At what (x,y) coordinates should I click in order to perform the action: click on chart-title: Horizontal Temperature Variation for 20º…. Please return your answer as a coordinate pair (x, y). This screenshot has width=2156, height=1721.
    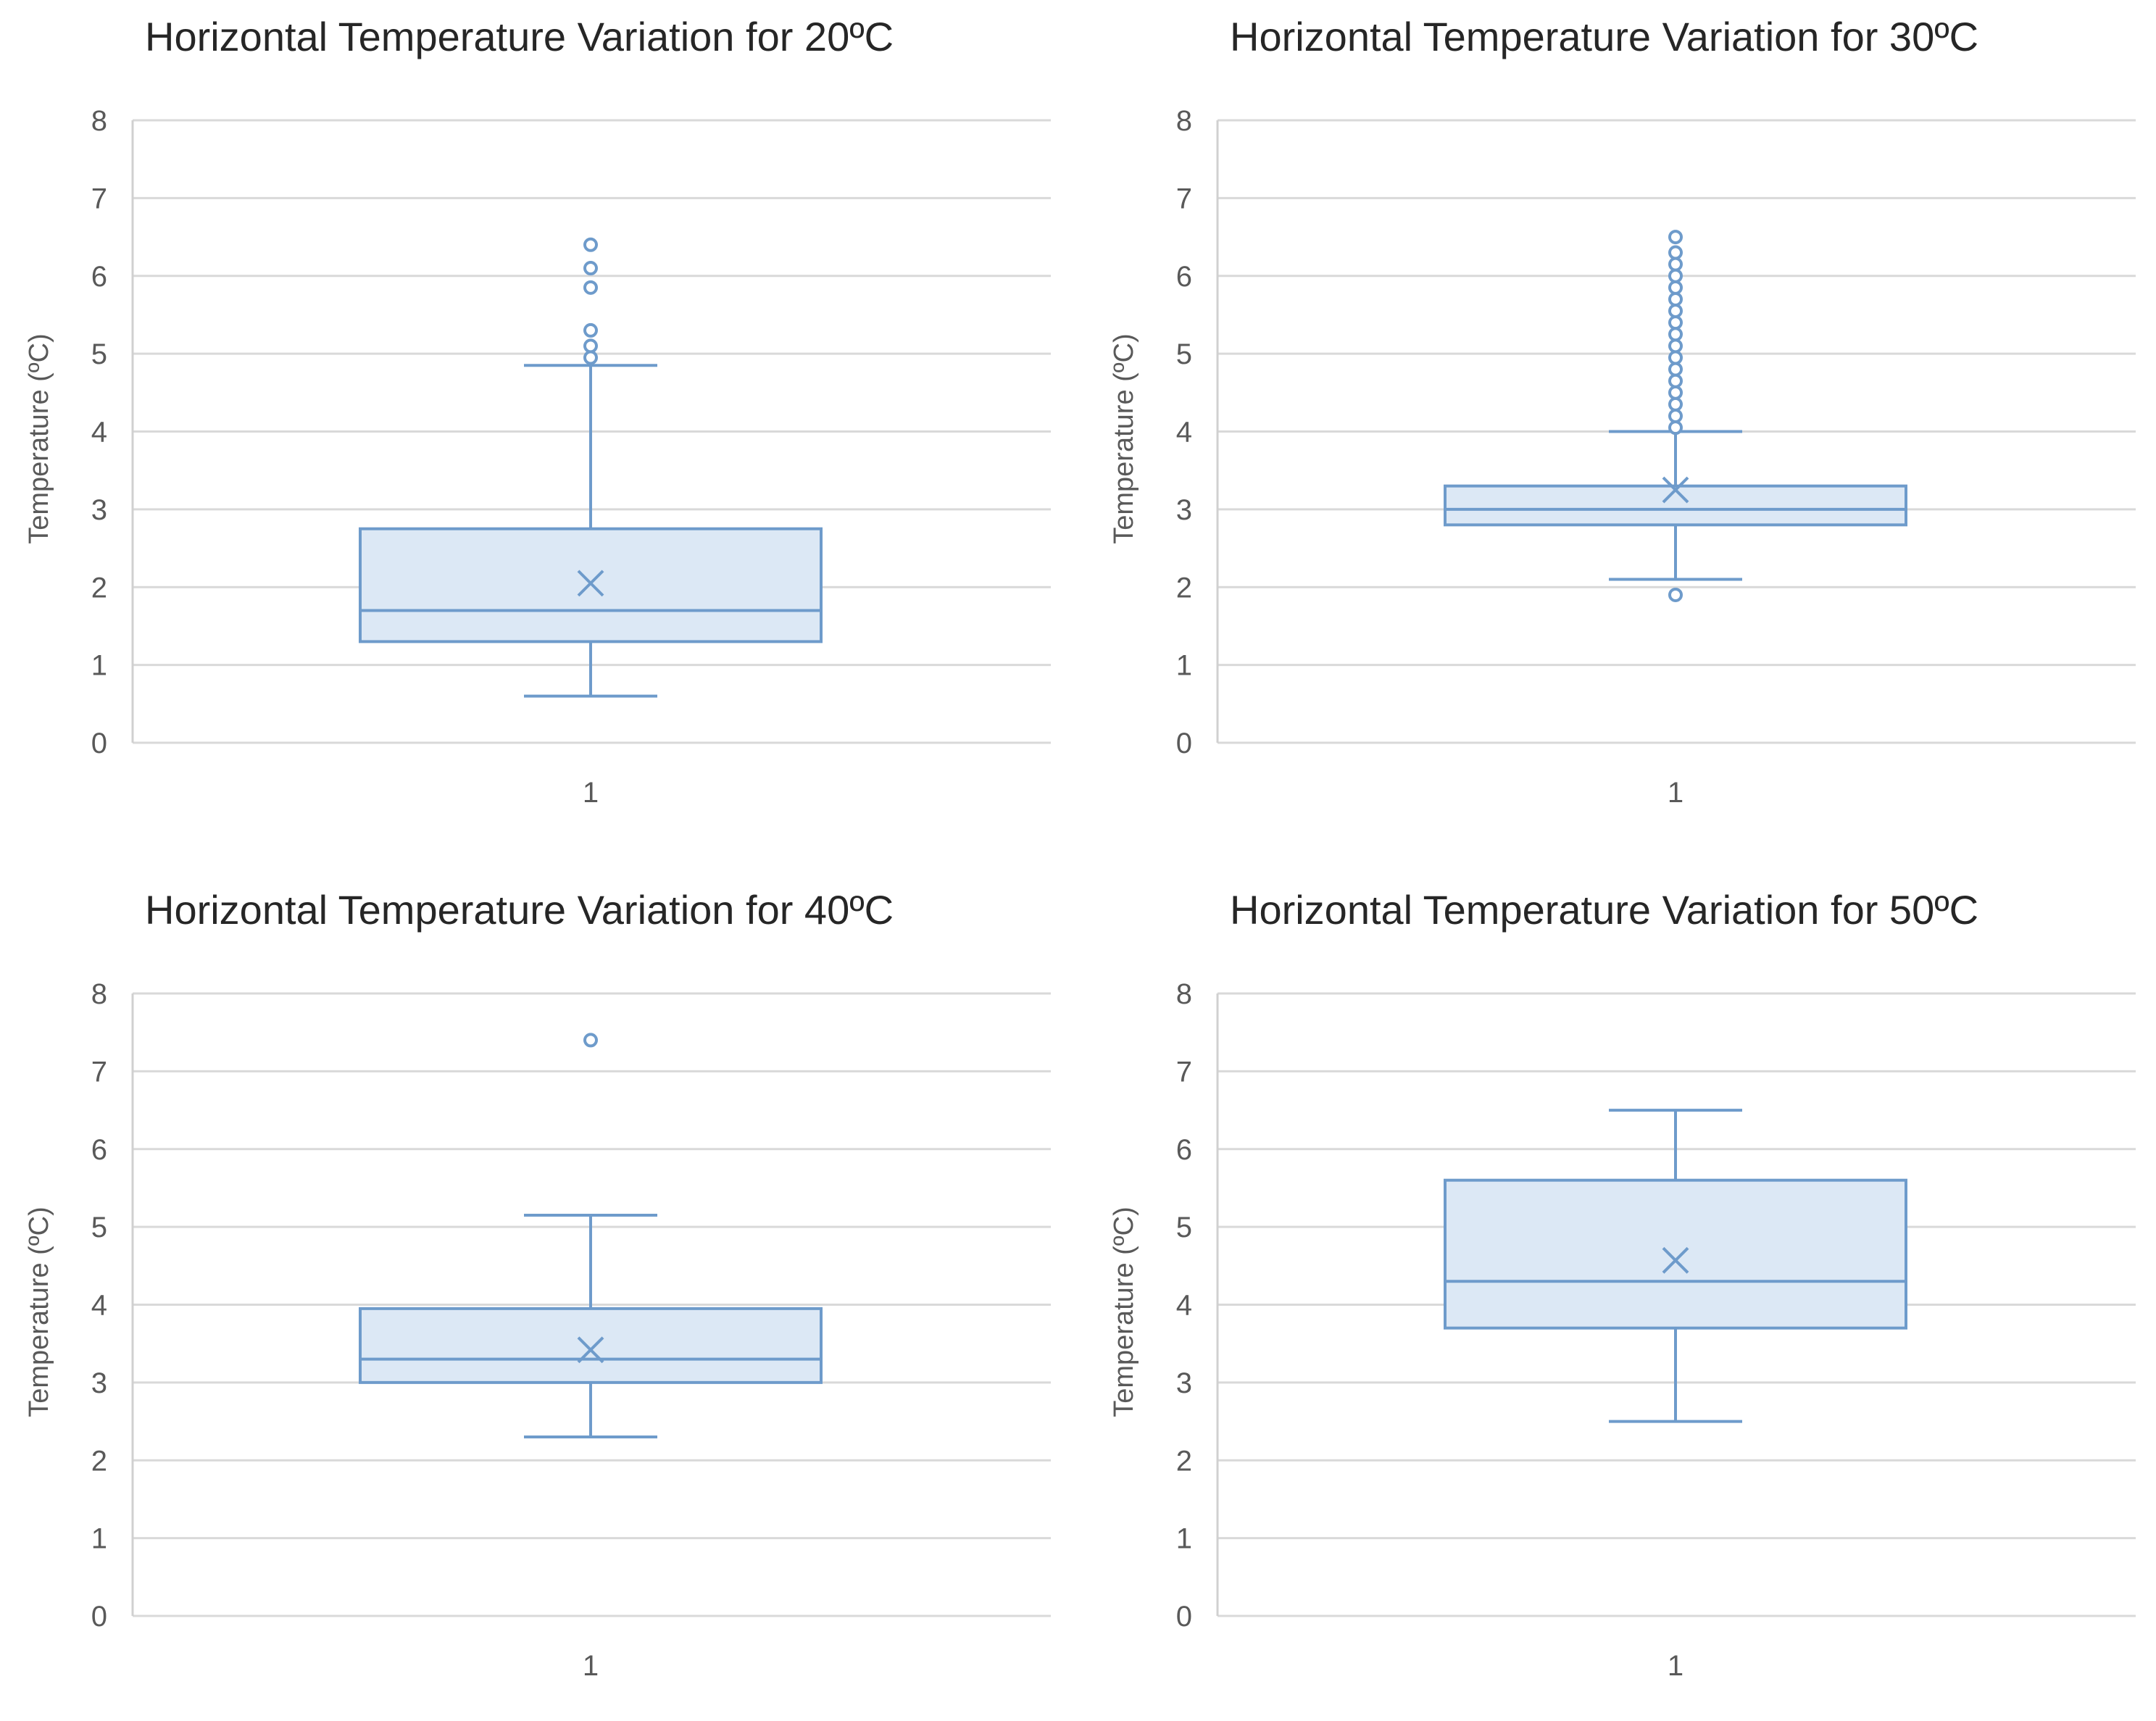
    Looking at the image, I should click on (519, 36).